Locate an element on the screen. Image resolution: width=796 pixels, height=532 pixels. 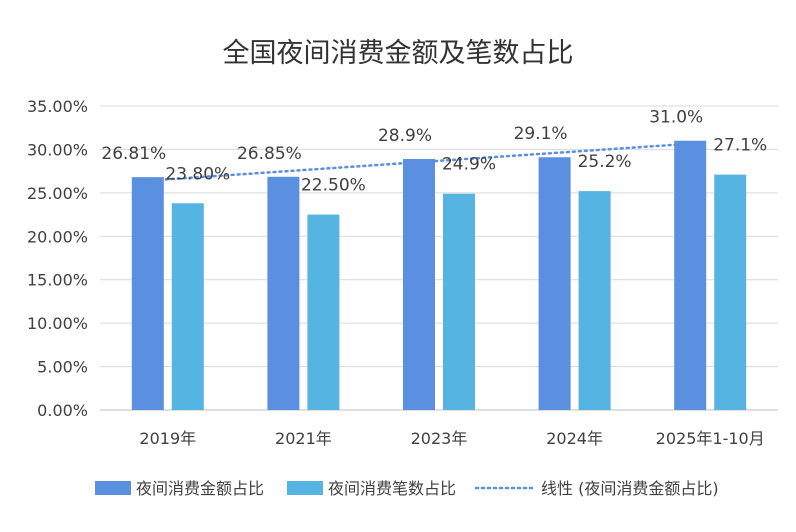
legend-swatch-amount is located at coordinates (113, 488).